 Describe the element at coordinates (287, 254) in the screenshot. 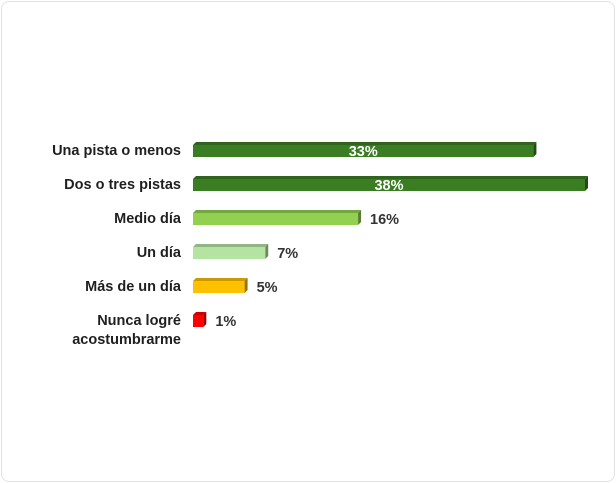

I see `data-label: 7%` at that location.